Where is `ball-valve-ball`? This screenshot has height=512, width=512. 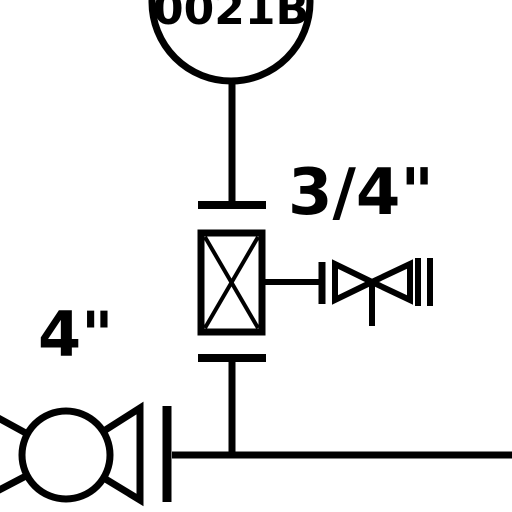
ball-valve-ball is located at coordinates (66, 455).